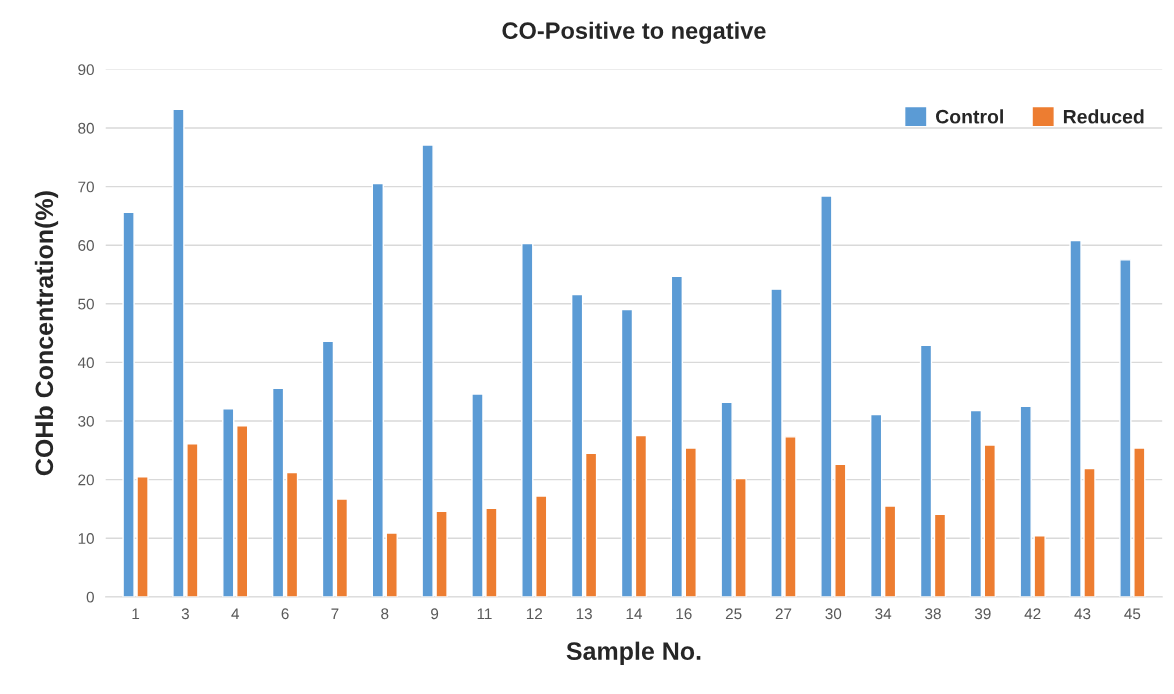 Image resolution: width=1174 pixels, height=694 pixels. Describe the element at coordinates (1132, 614) in the screenshot. I see `x-tick-label: 45` at that location.